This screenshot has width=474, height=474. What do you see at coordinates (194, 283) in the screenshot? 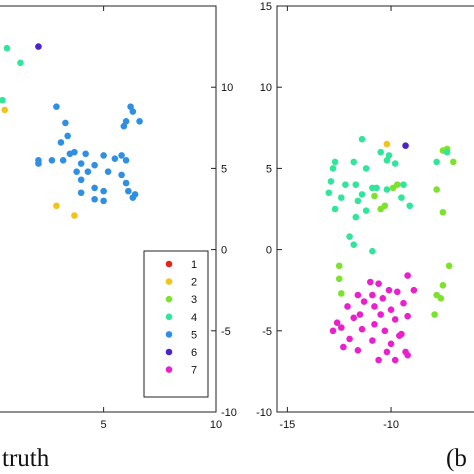
I see `legend-label: 2` at bounding box center [194, 283].